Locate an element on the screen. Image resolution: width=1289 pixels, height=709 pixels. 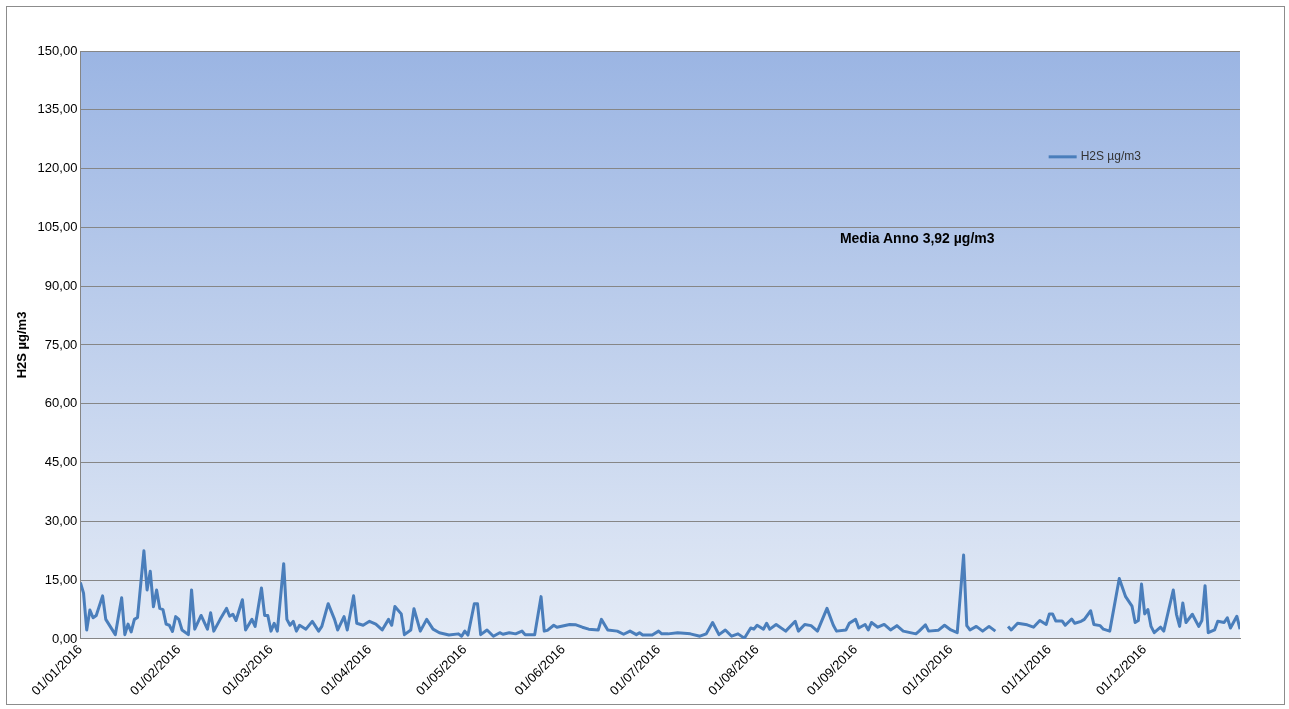
y-tick-label: 120,00 is located at coordinates (57, 168).